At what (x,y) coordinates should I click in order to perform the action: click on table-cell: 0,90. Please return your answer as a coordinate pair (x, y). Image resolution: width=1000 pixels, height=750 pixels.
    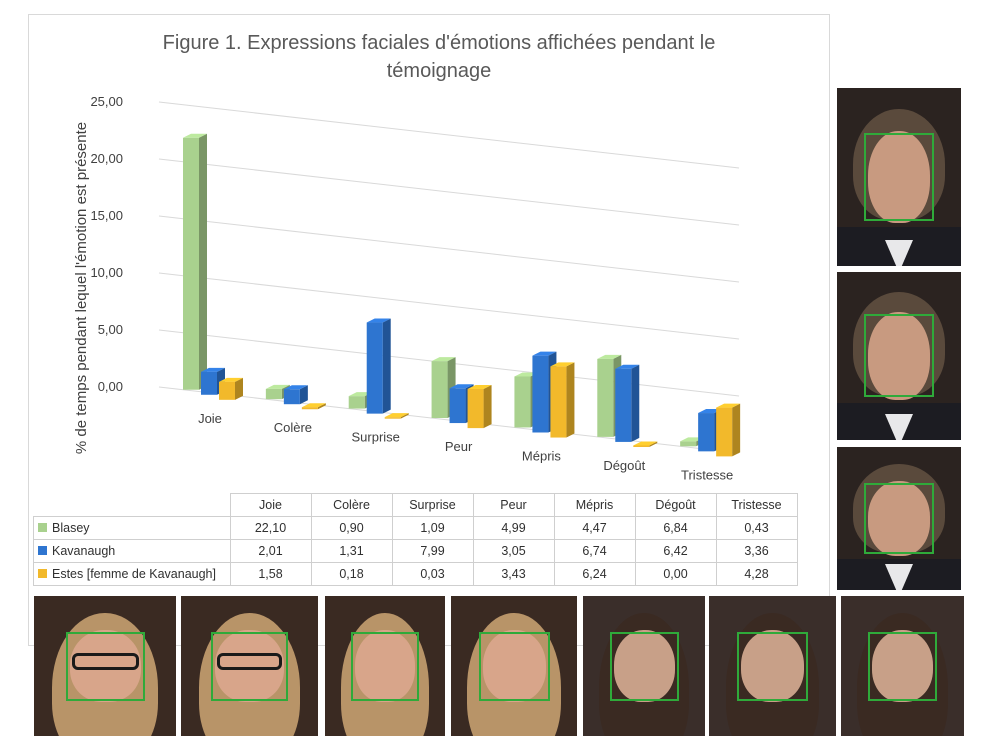
    Looking at the image, I should click on (351, 528).